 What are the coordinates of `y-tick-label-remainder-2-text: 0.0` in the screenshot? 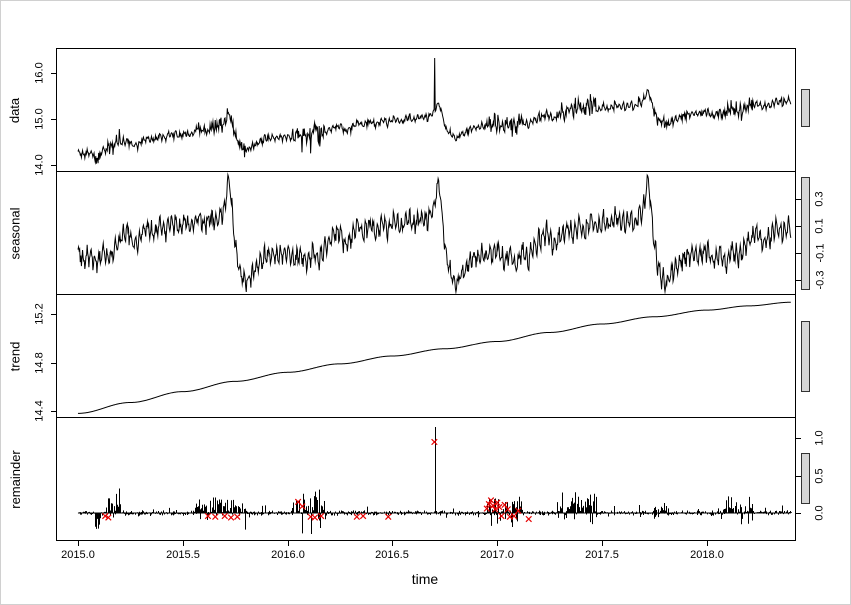 It's located at (819, 513).